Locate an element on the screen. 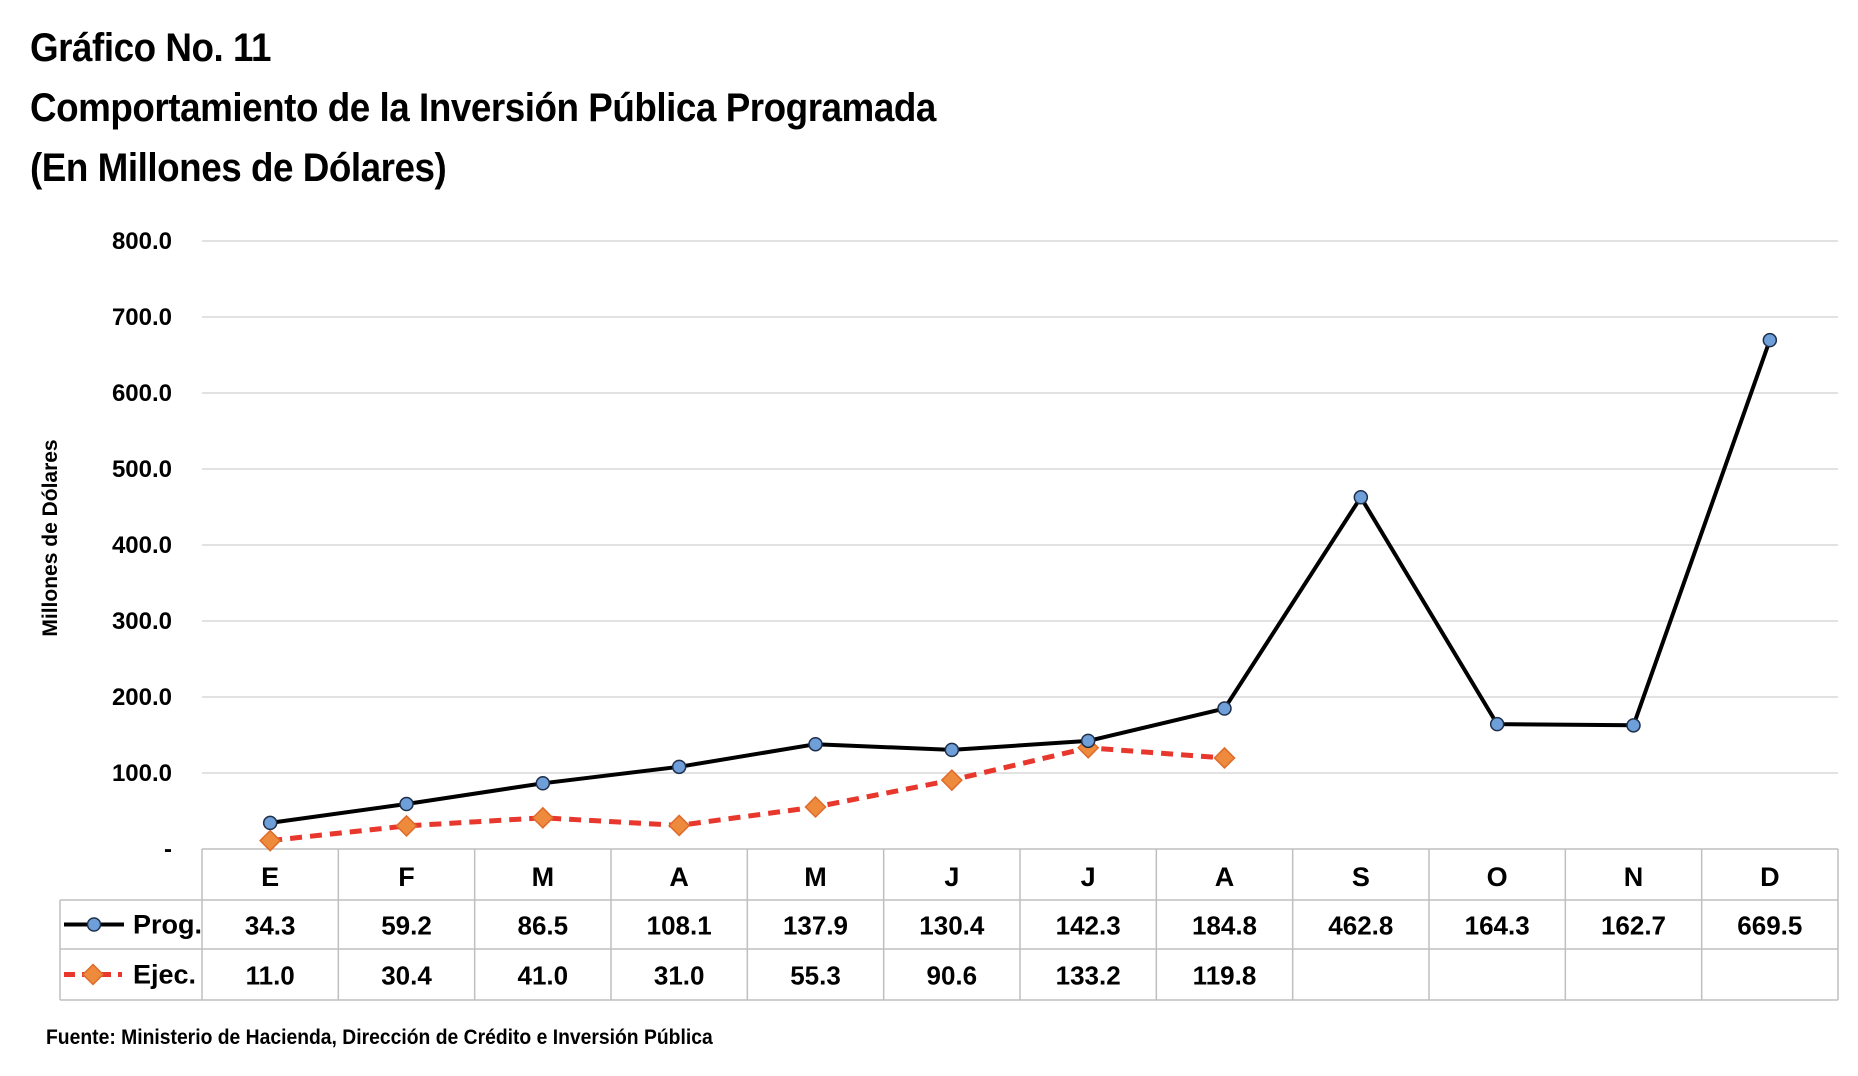 The width and height of the screenshot is (1858, 1076). data-label: 669.5 is located at coordinates (1769, 926).